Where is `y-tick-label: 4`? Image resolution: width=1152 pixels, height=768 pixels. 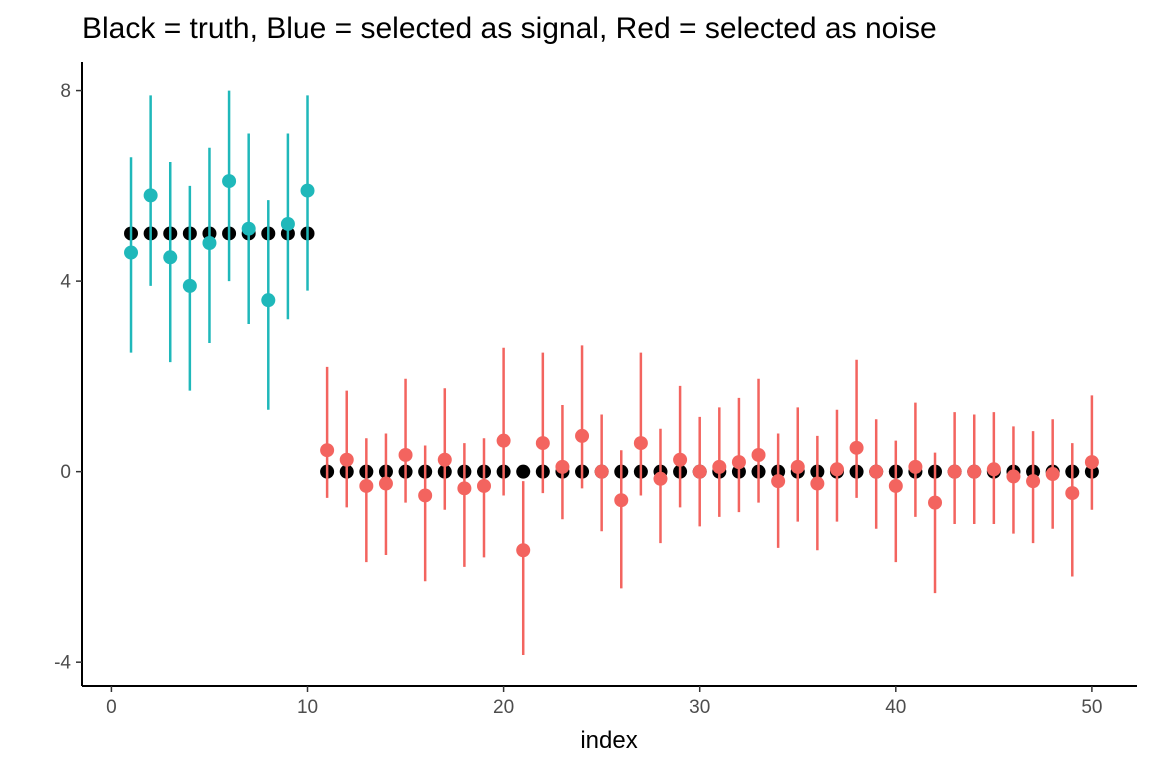 y-tick-label: 4 is located at coordinates (65, 282).